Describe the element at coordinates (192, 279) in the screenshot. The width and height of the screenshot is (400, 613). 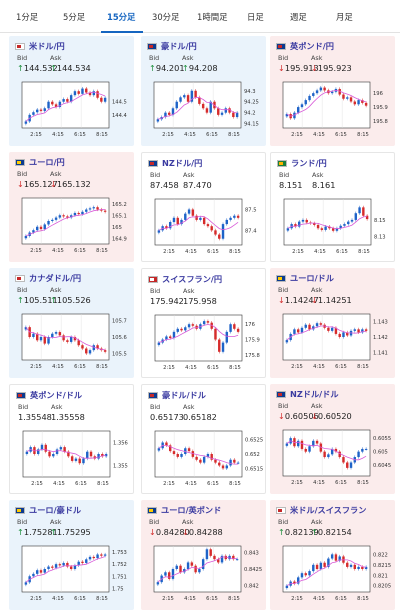
I see `pair-name: スイスフラン/円` at that location.